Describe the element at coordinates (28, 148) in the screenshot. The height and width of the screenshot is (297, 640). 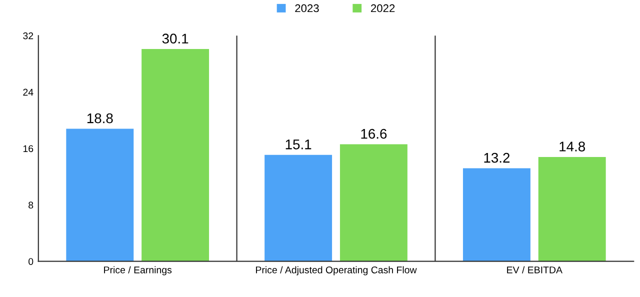
I see `y-tick-label: 16` at that location.